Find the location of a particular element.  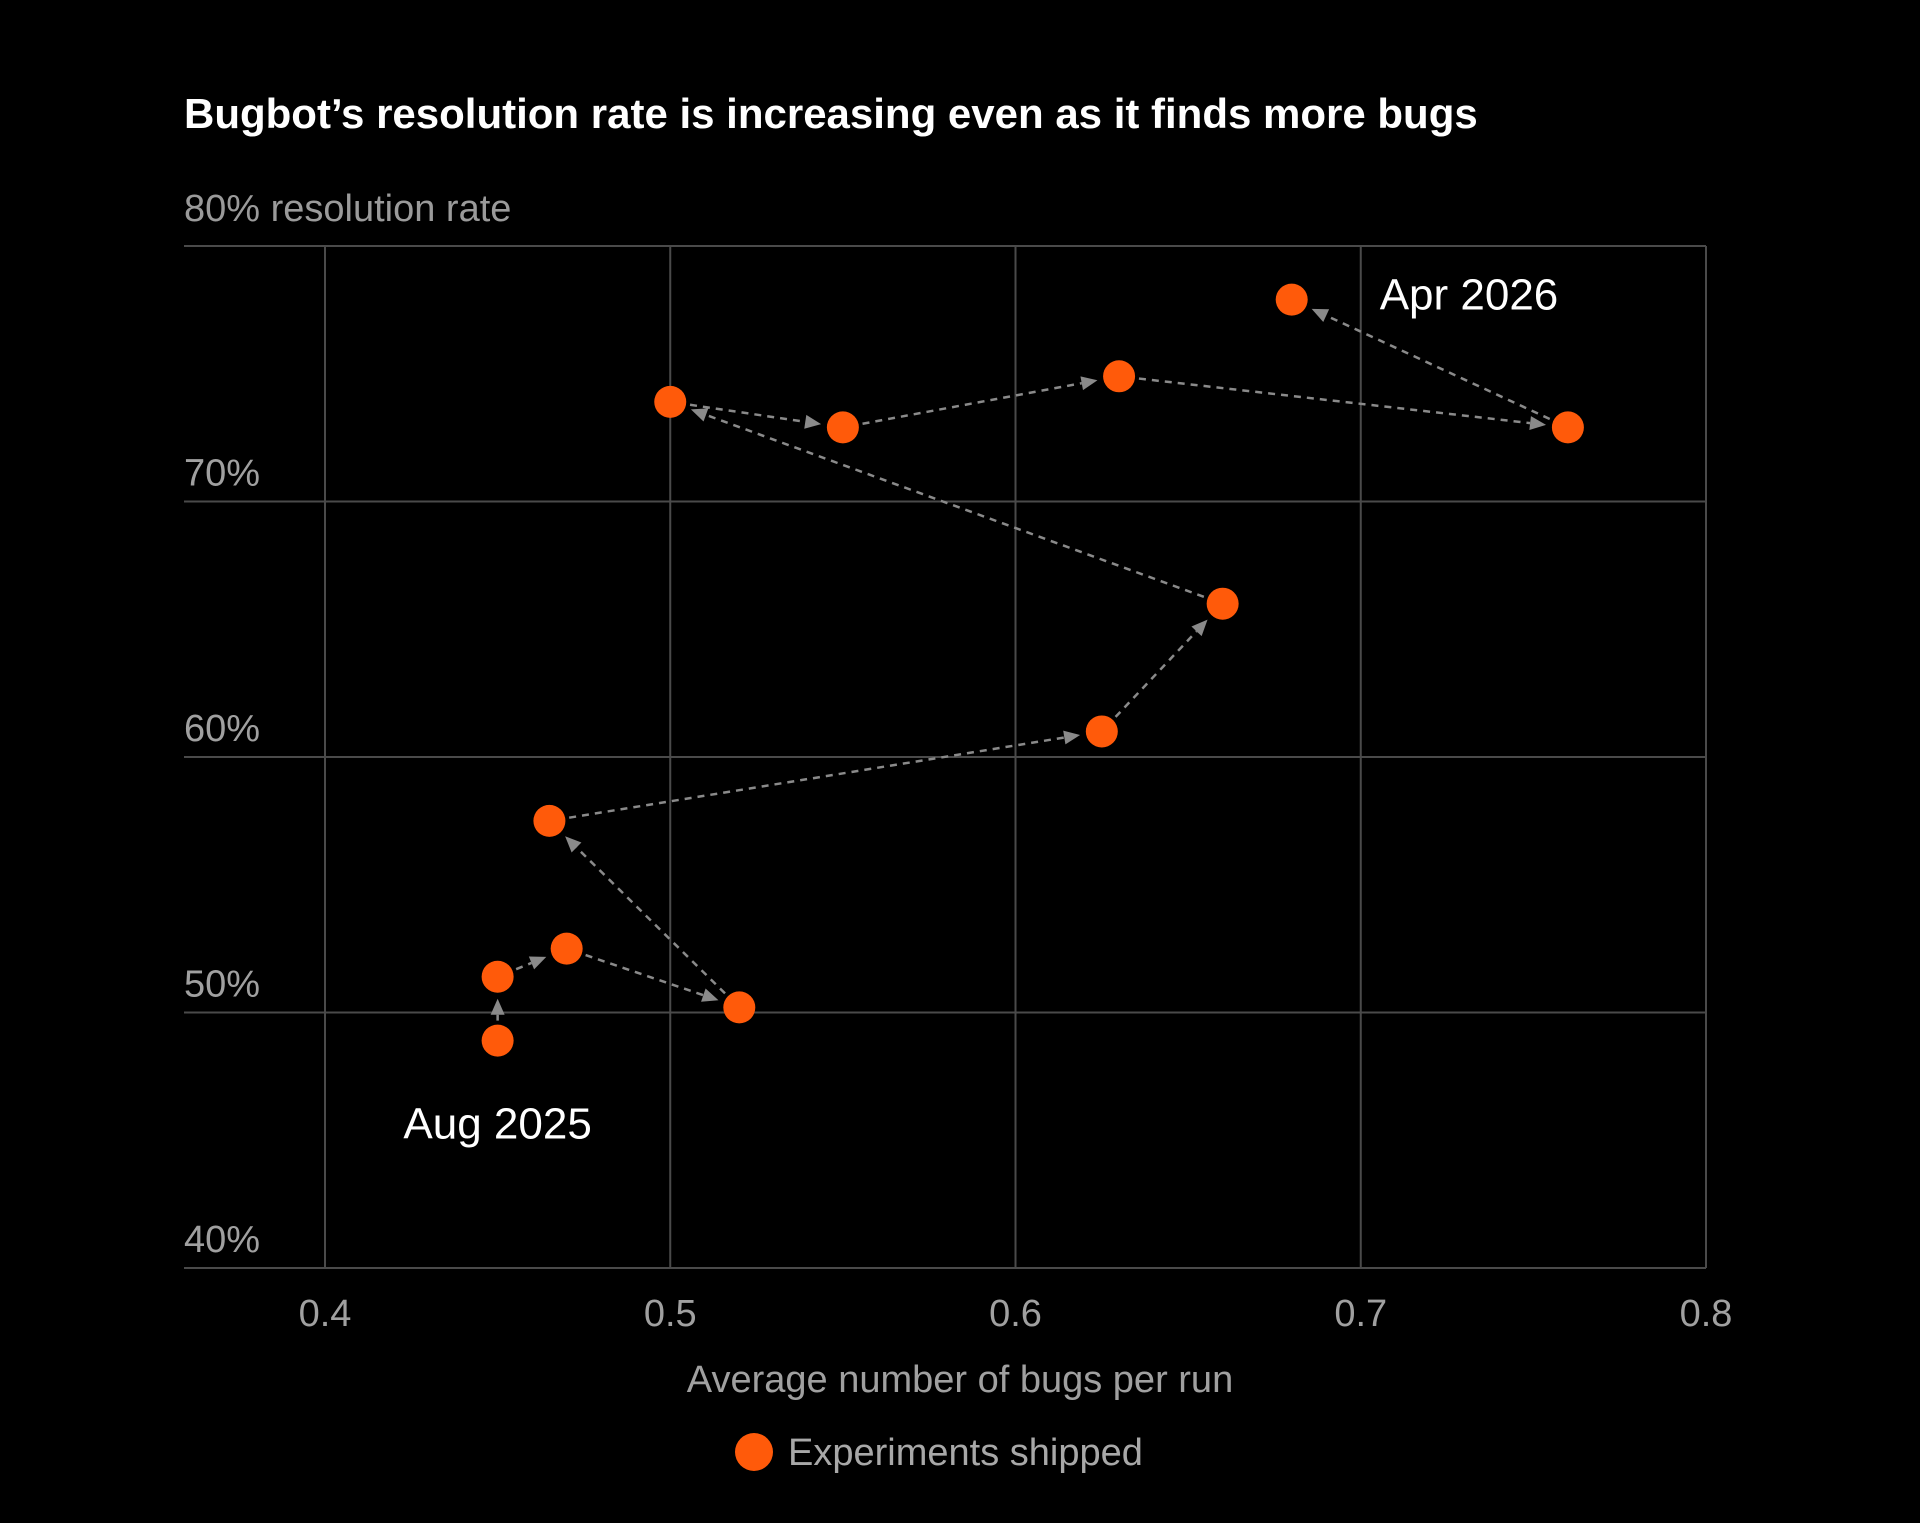

legend-label: Experiments shipped is located at coordinates (965, 1453).